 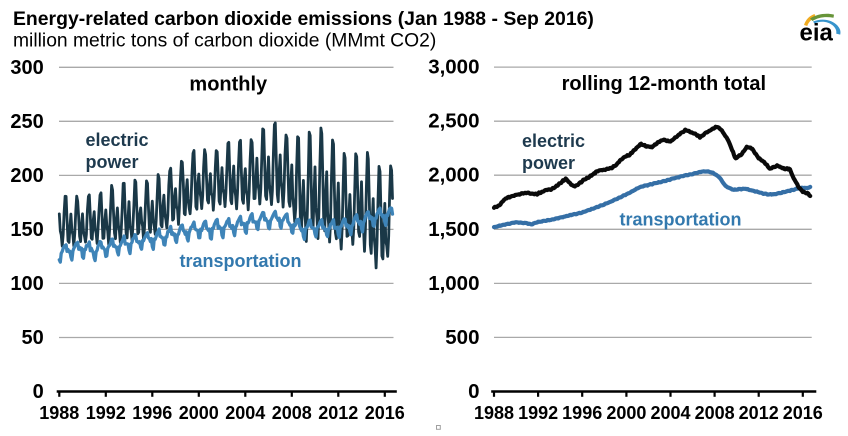 What do you see at coordinates (462, 337) in the screenshot?
I see `svg-text: 500` at bounding box center [462, 337].